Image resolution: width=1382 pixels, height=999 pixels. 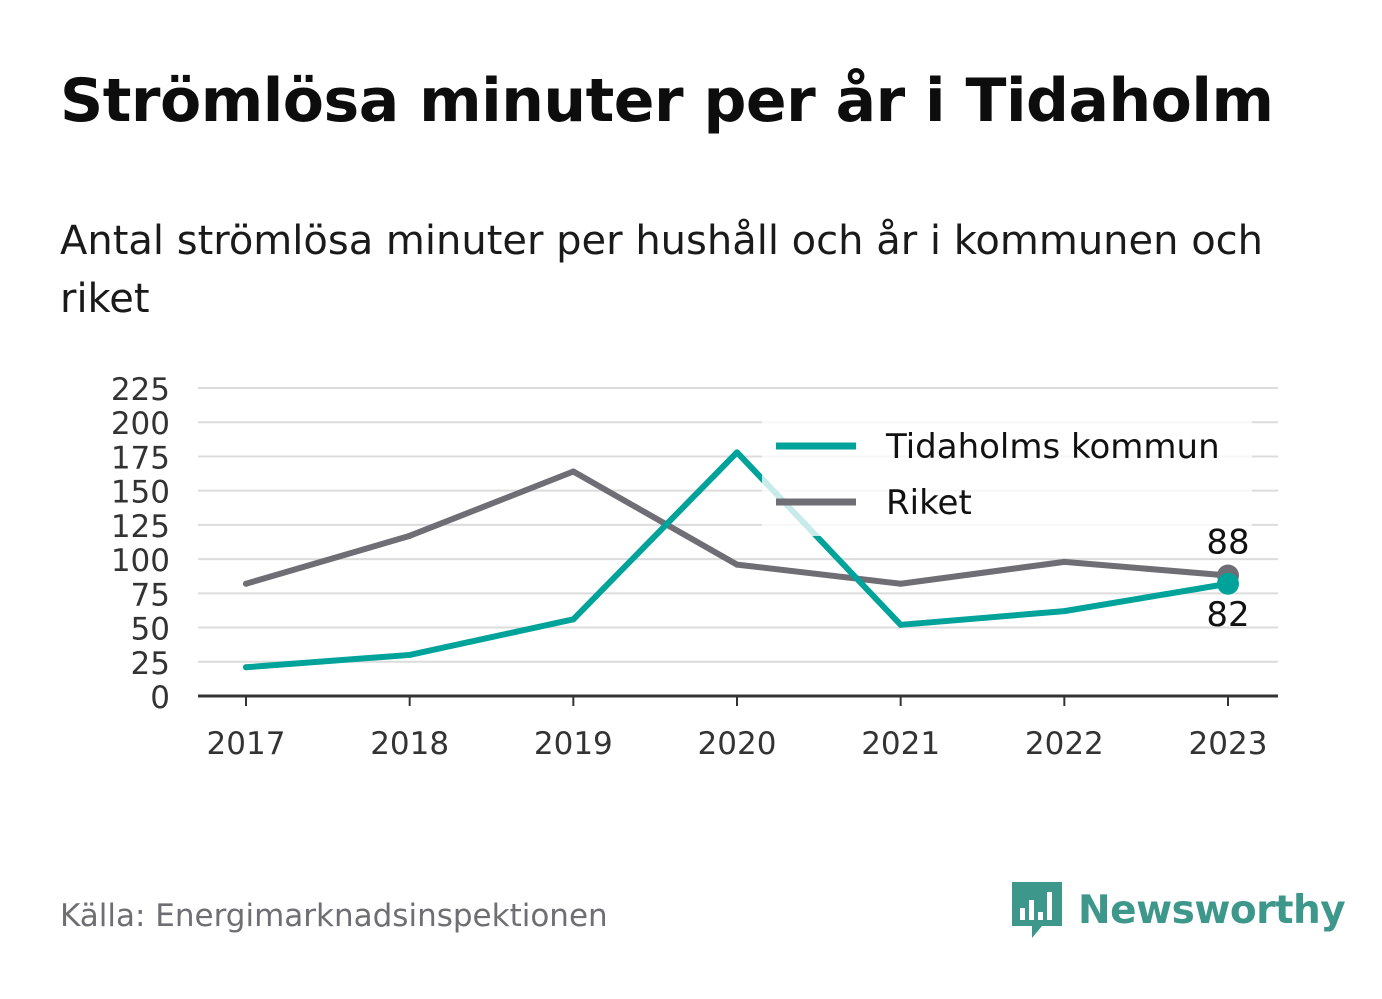 What do you see at coordinates (1037, 910) in the screenshot?
I see `newsworthy-bar-chart-logo-icon` at bounding box center [1037, 910].